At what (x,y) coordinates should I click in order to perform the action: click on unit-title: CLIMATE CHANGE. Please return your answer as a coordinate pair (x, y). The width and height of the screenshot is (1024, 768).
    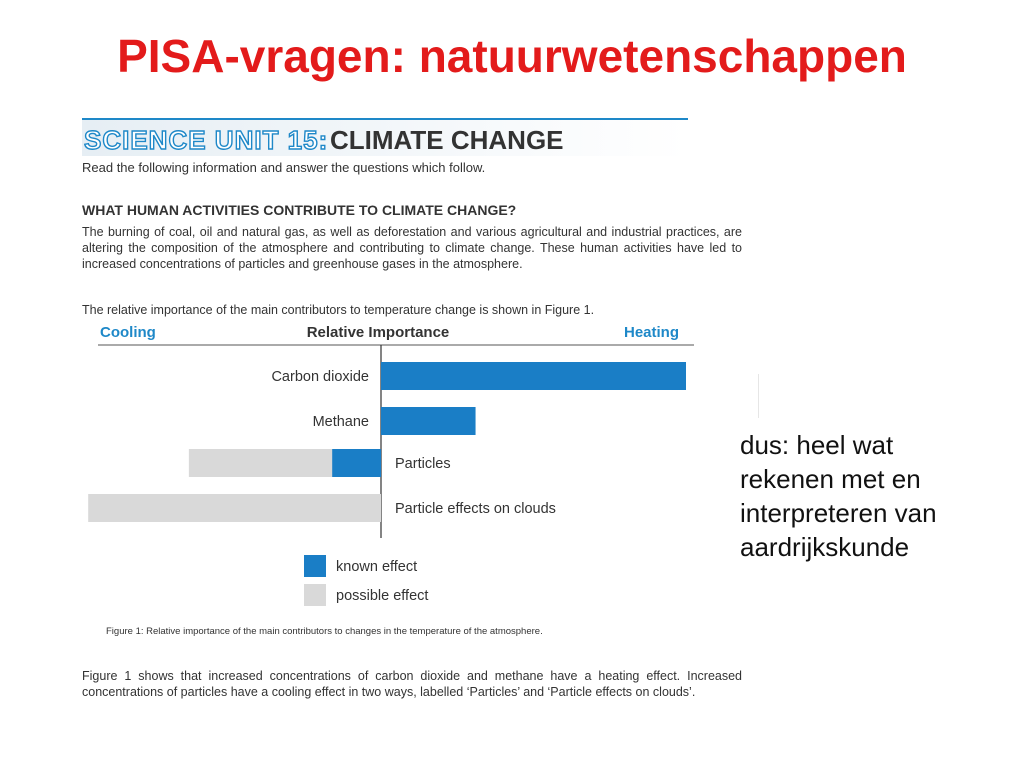
    Looking at the image, I should click on (447, 140).